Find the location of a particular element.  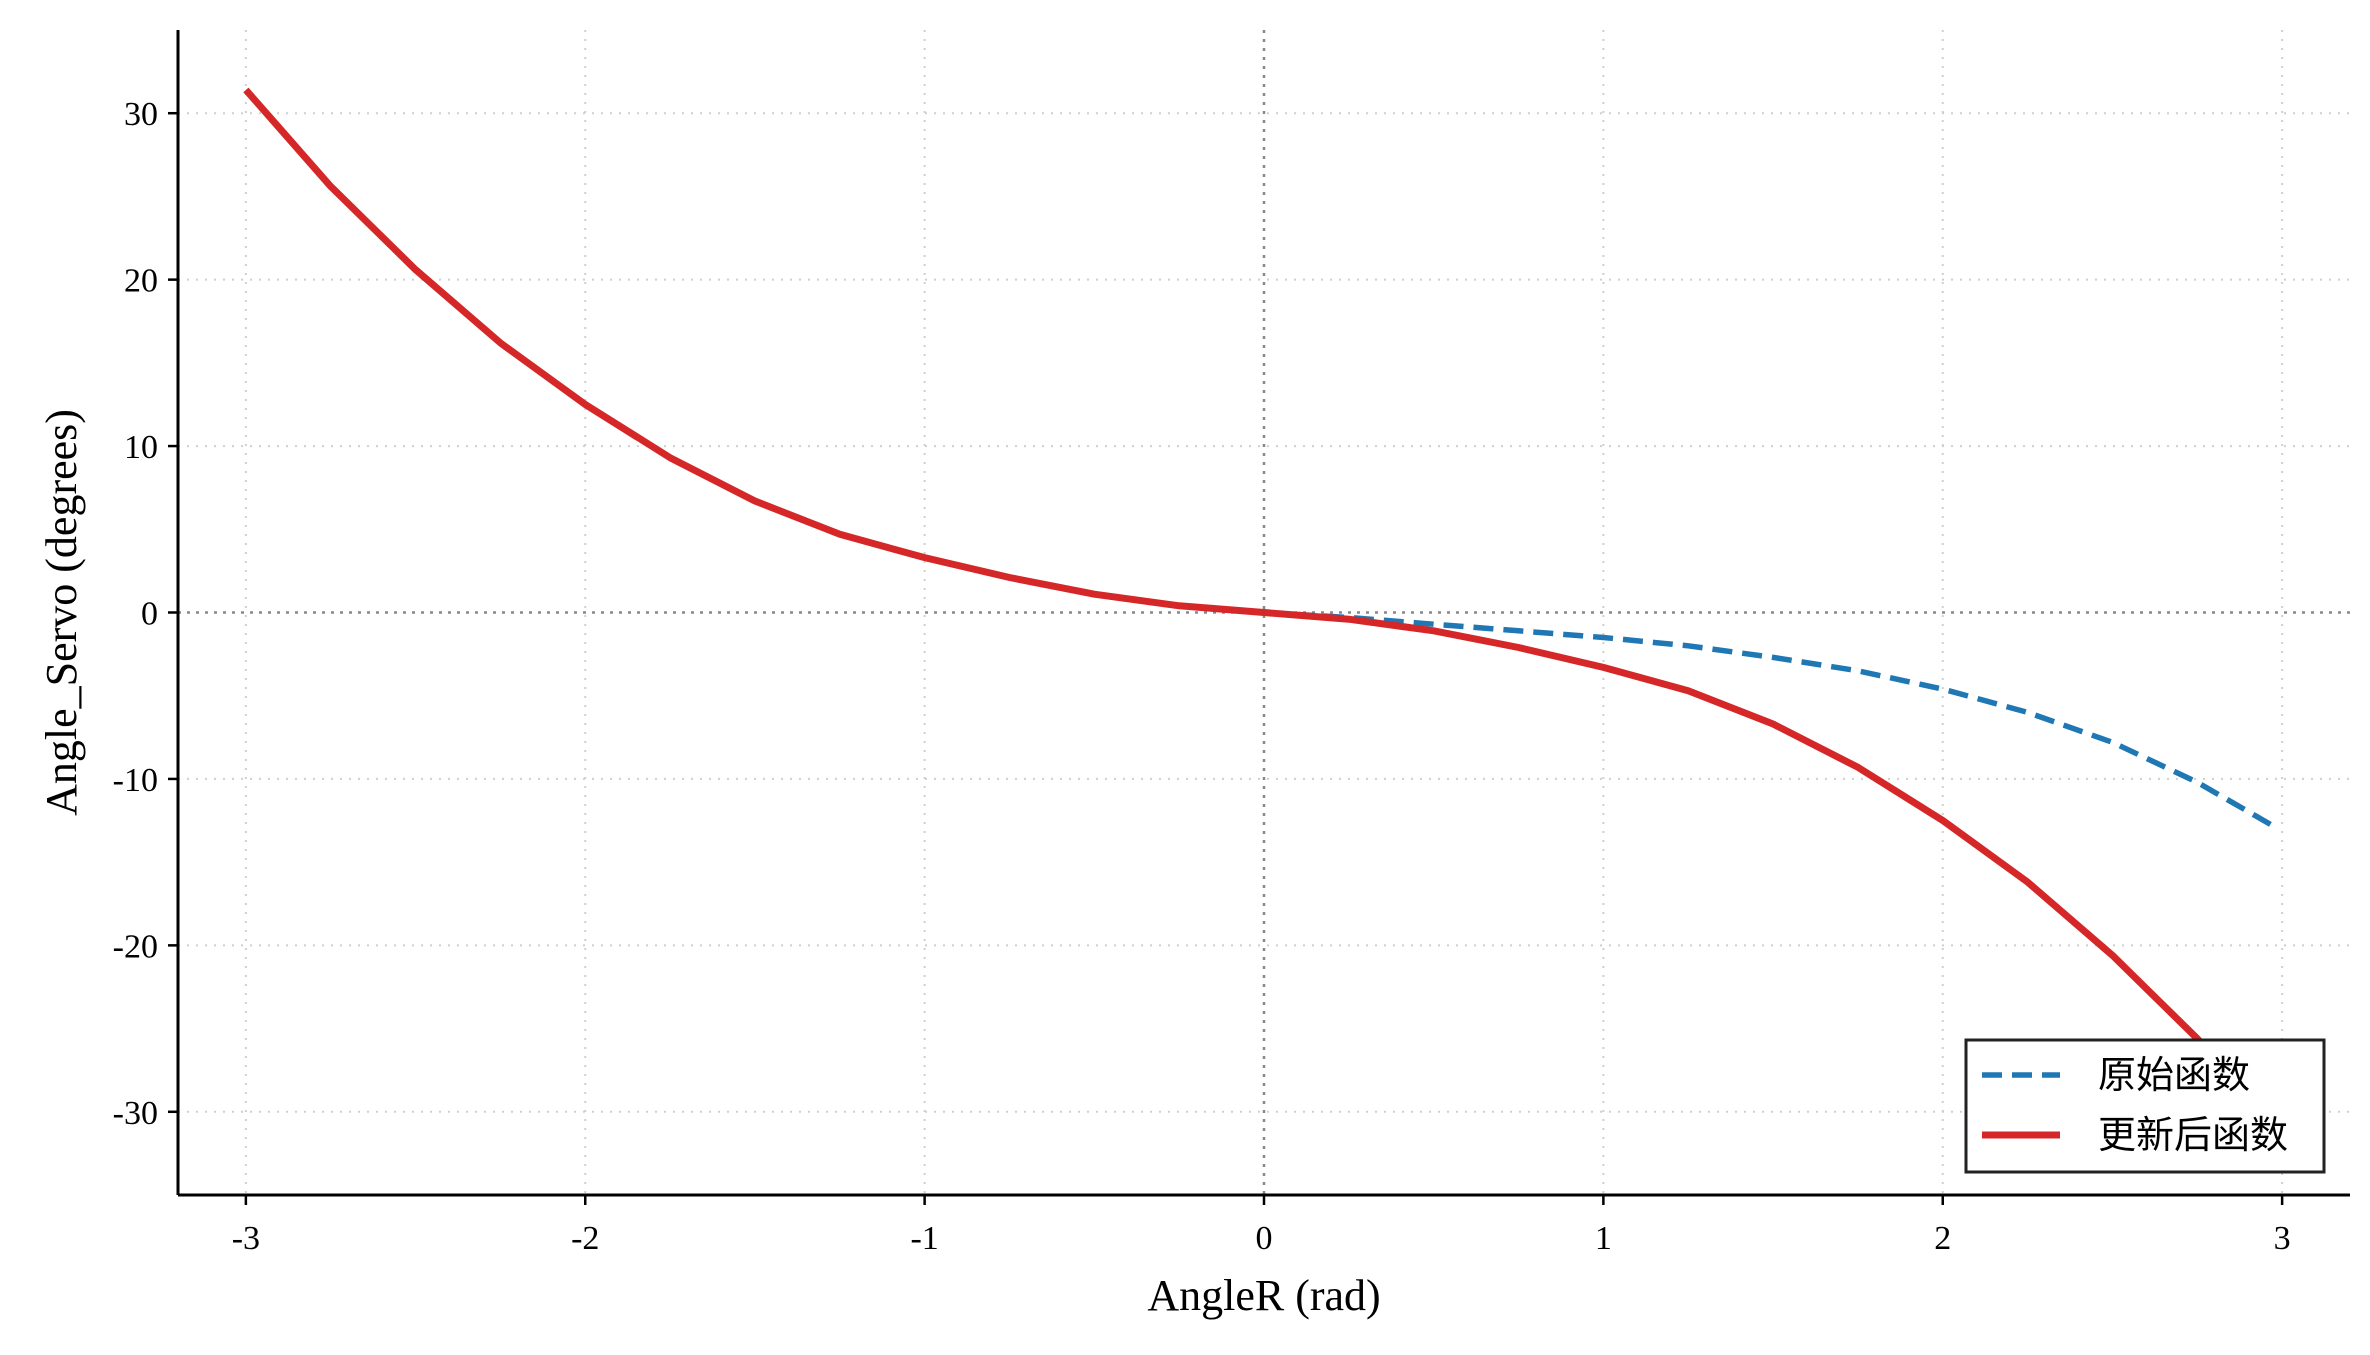

legend: 原始函数 更新后函数 is located at coordinates (2145, 1106).